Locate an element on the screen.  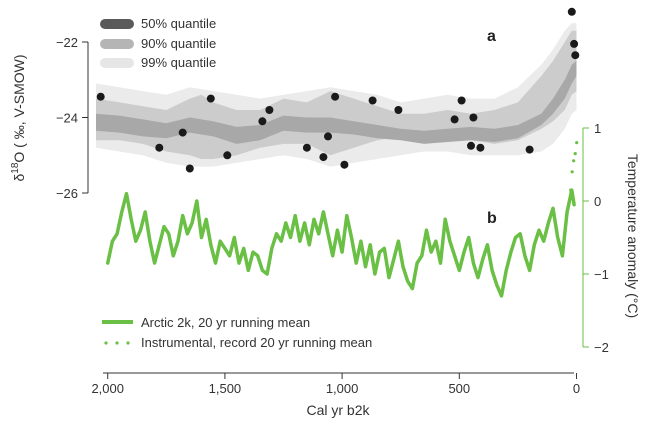
panel-label-b: b is located at coordinates (492, 218).